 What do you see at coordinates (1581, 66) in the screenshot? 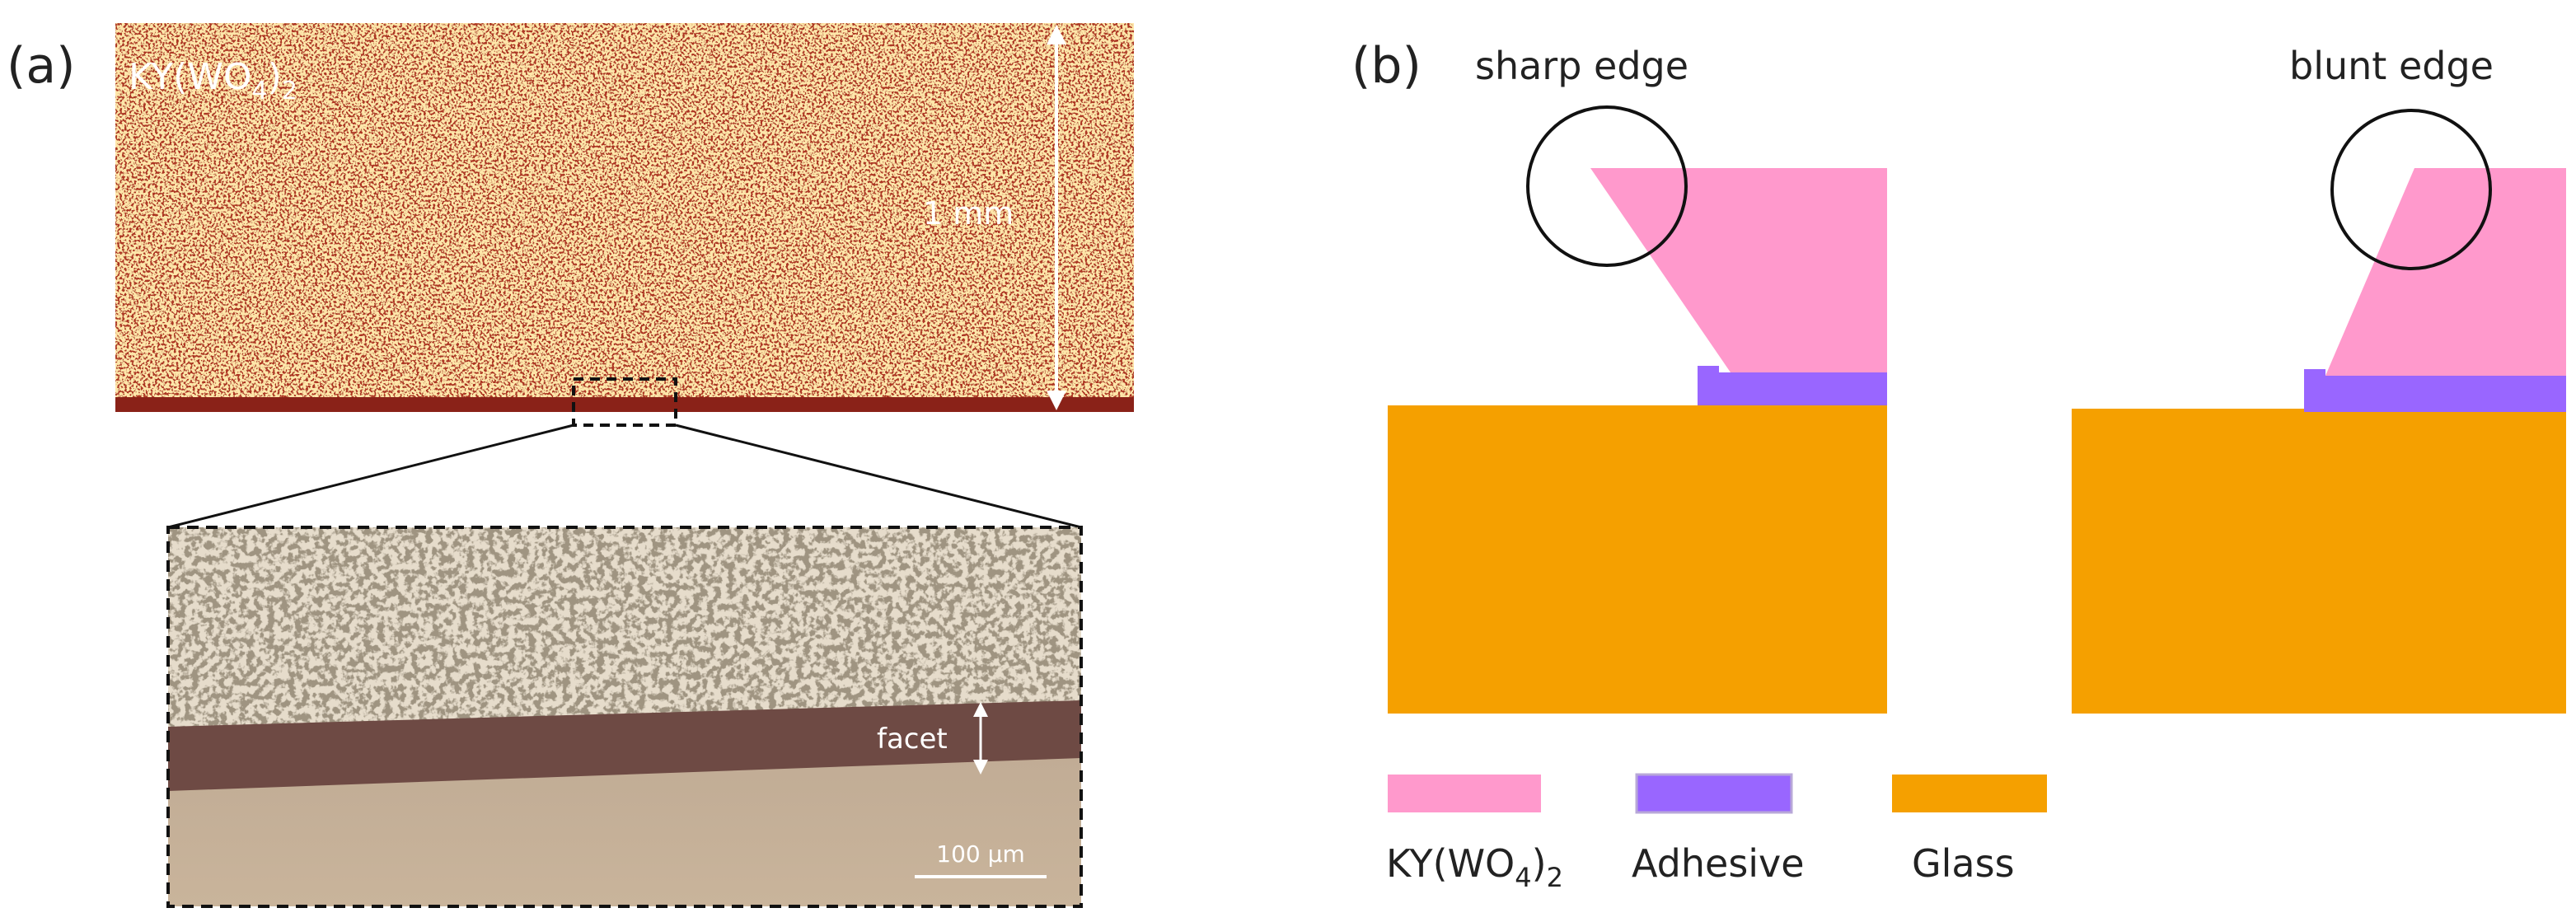
I see `edge-label: sharp edge` at bounding box center [1581, 66].